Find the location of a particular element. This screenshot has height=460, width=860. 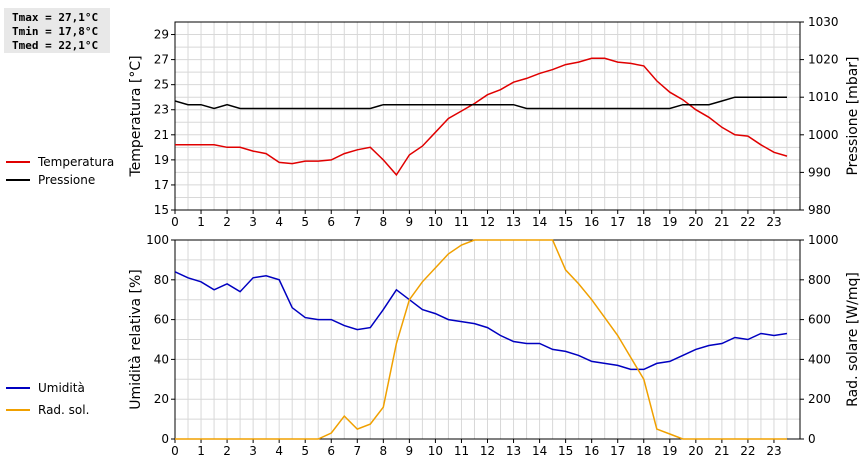

y-tick-label-left: 19 is located at coordinates (161, 160).